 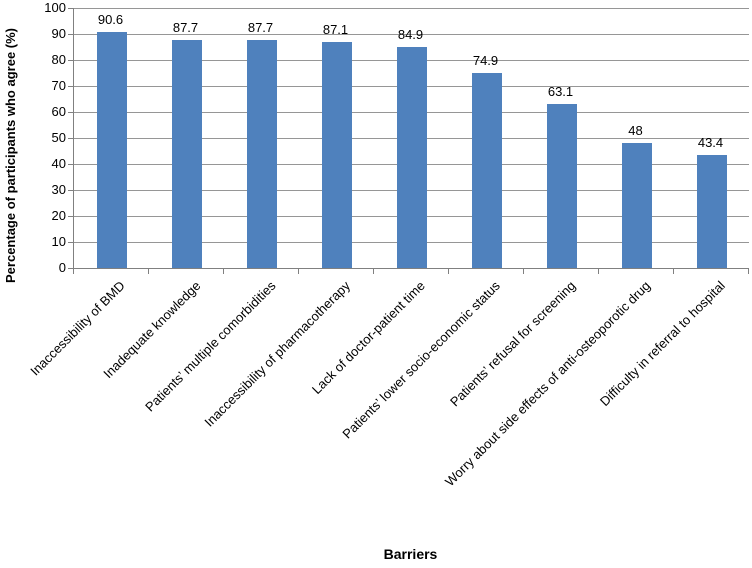 What do you see at coordinates (58, 241) in the screenshot?
I see `y-tick-label: 10` at bounding box center [58, 241].